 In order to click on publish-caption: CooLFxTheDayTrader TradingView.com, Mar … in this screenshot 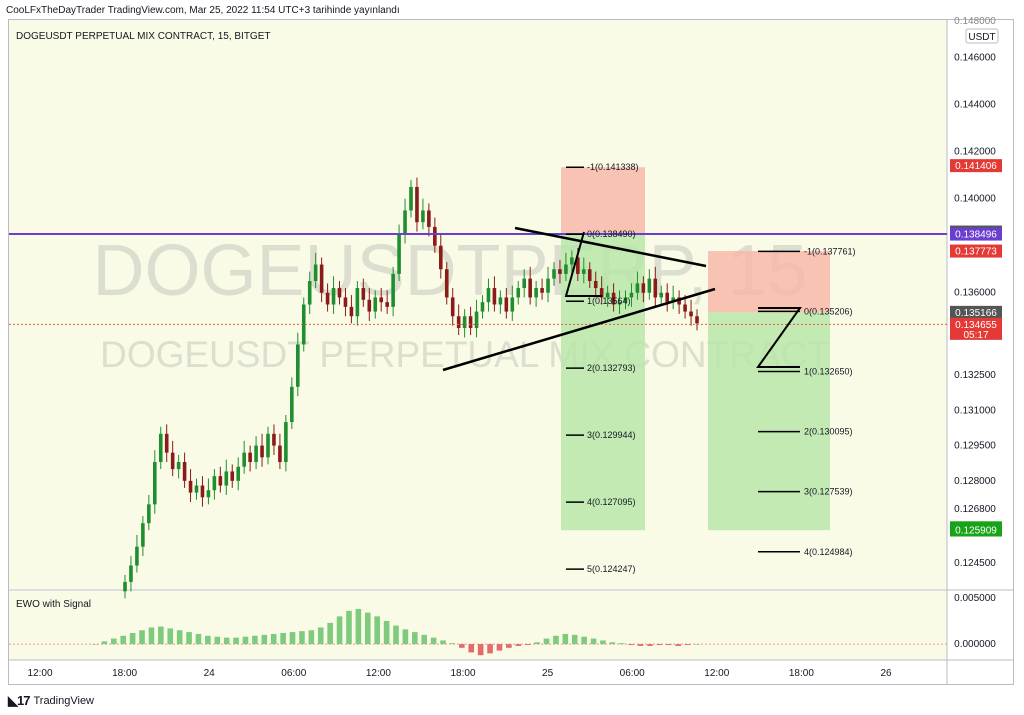, I will do `click(203, 10)`.